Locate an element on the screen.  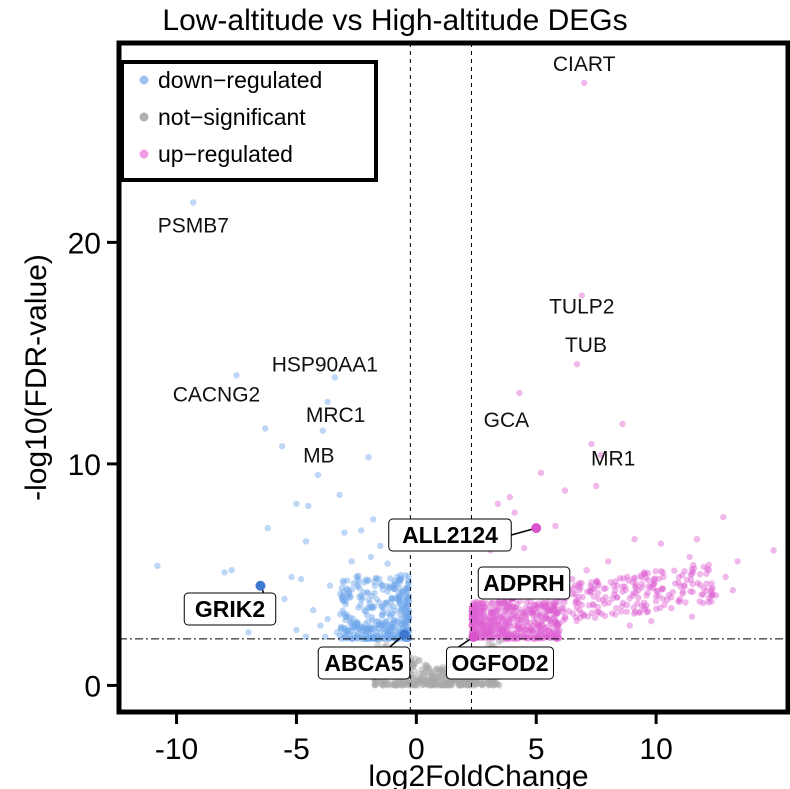
x-tick-label: 5 is located at coordinates (536, 749).